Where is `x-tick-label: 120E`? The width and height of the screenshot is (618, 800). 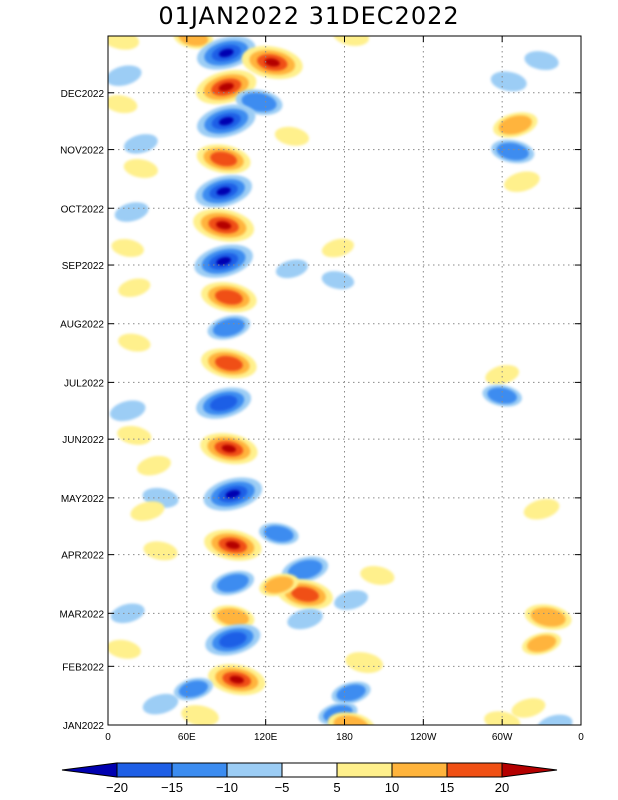 x-tick-label: 120E is located at coordinates (266, 737).